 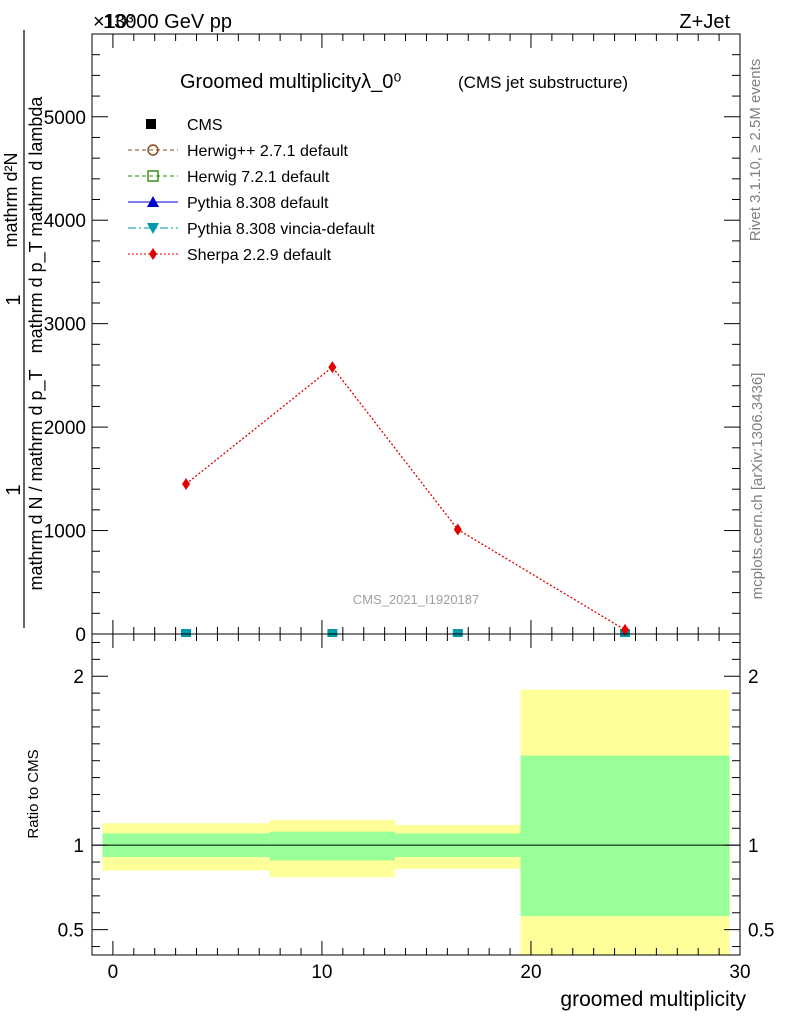 What do you see at coordinates (153, 228) in the screenshot?
I see `legend-marker-vincia` at bounding box center [153, 228].